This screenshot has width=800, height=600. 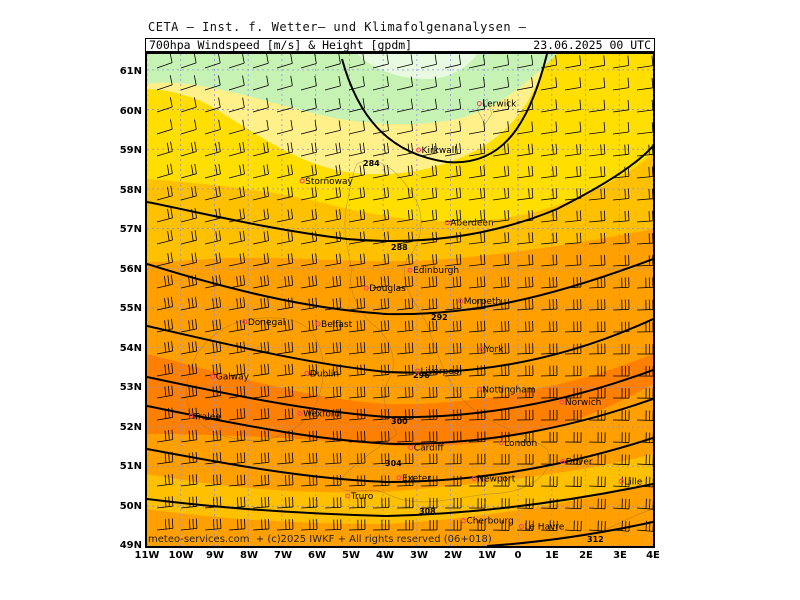 I want to click on lat-label-50n: 50N, so click(x=130, y=506).